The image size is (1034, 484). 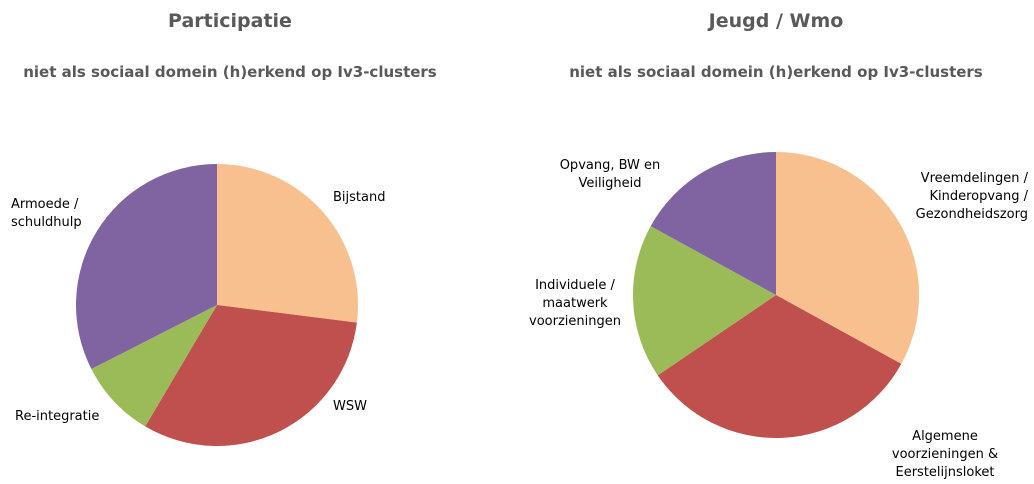 What do you see at coordinates (230, 21) in the screenshot?
I see `chart-title: Participatie` at bounding box center [230, 21].